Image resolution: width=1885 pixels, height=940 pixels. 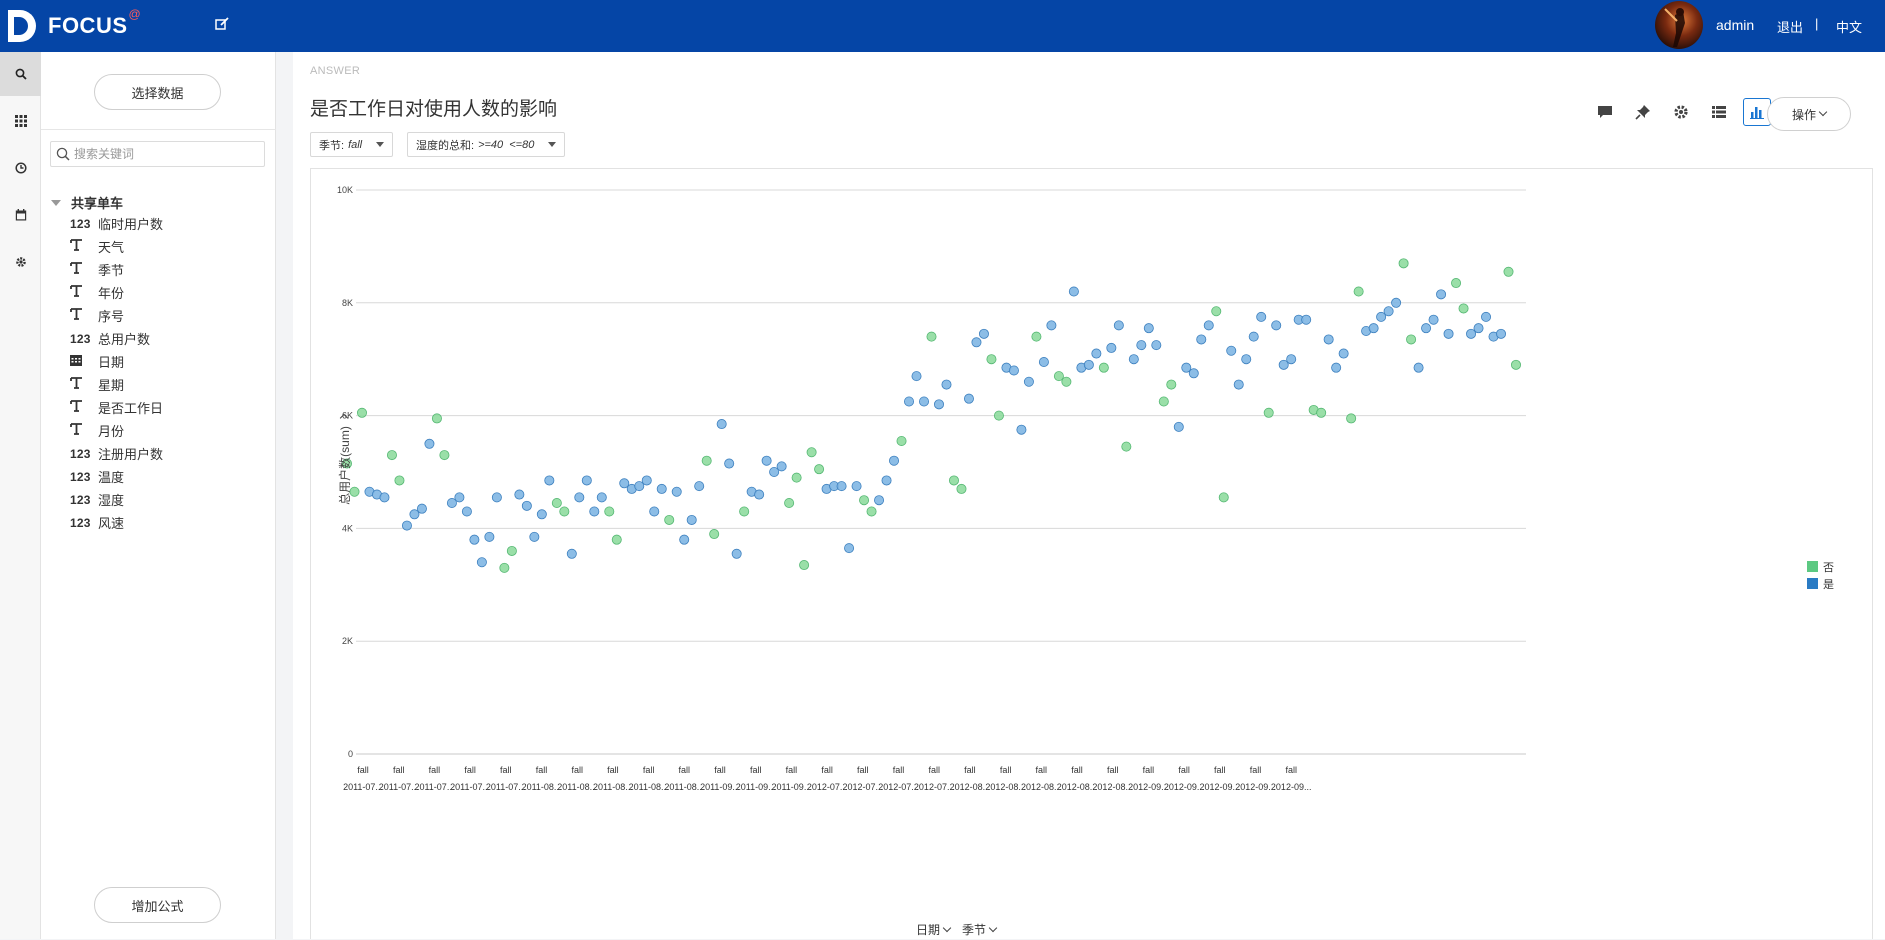 I want to click on legend-item-no: 否, so click(x=1820, y=566).